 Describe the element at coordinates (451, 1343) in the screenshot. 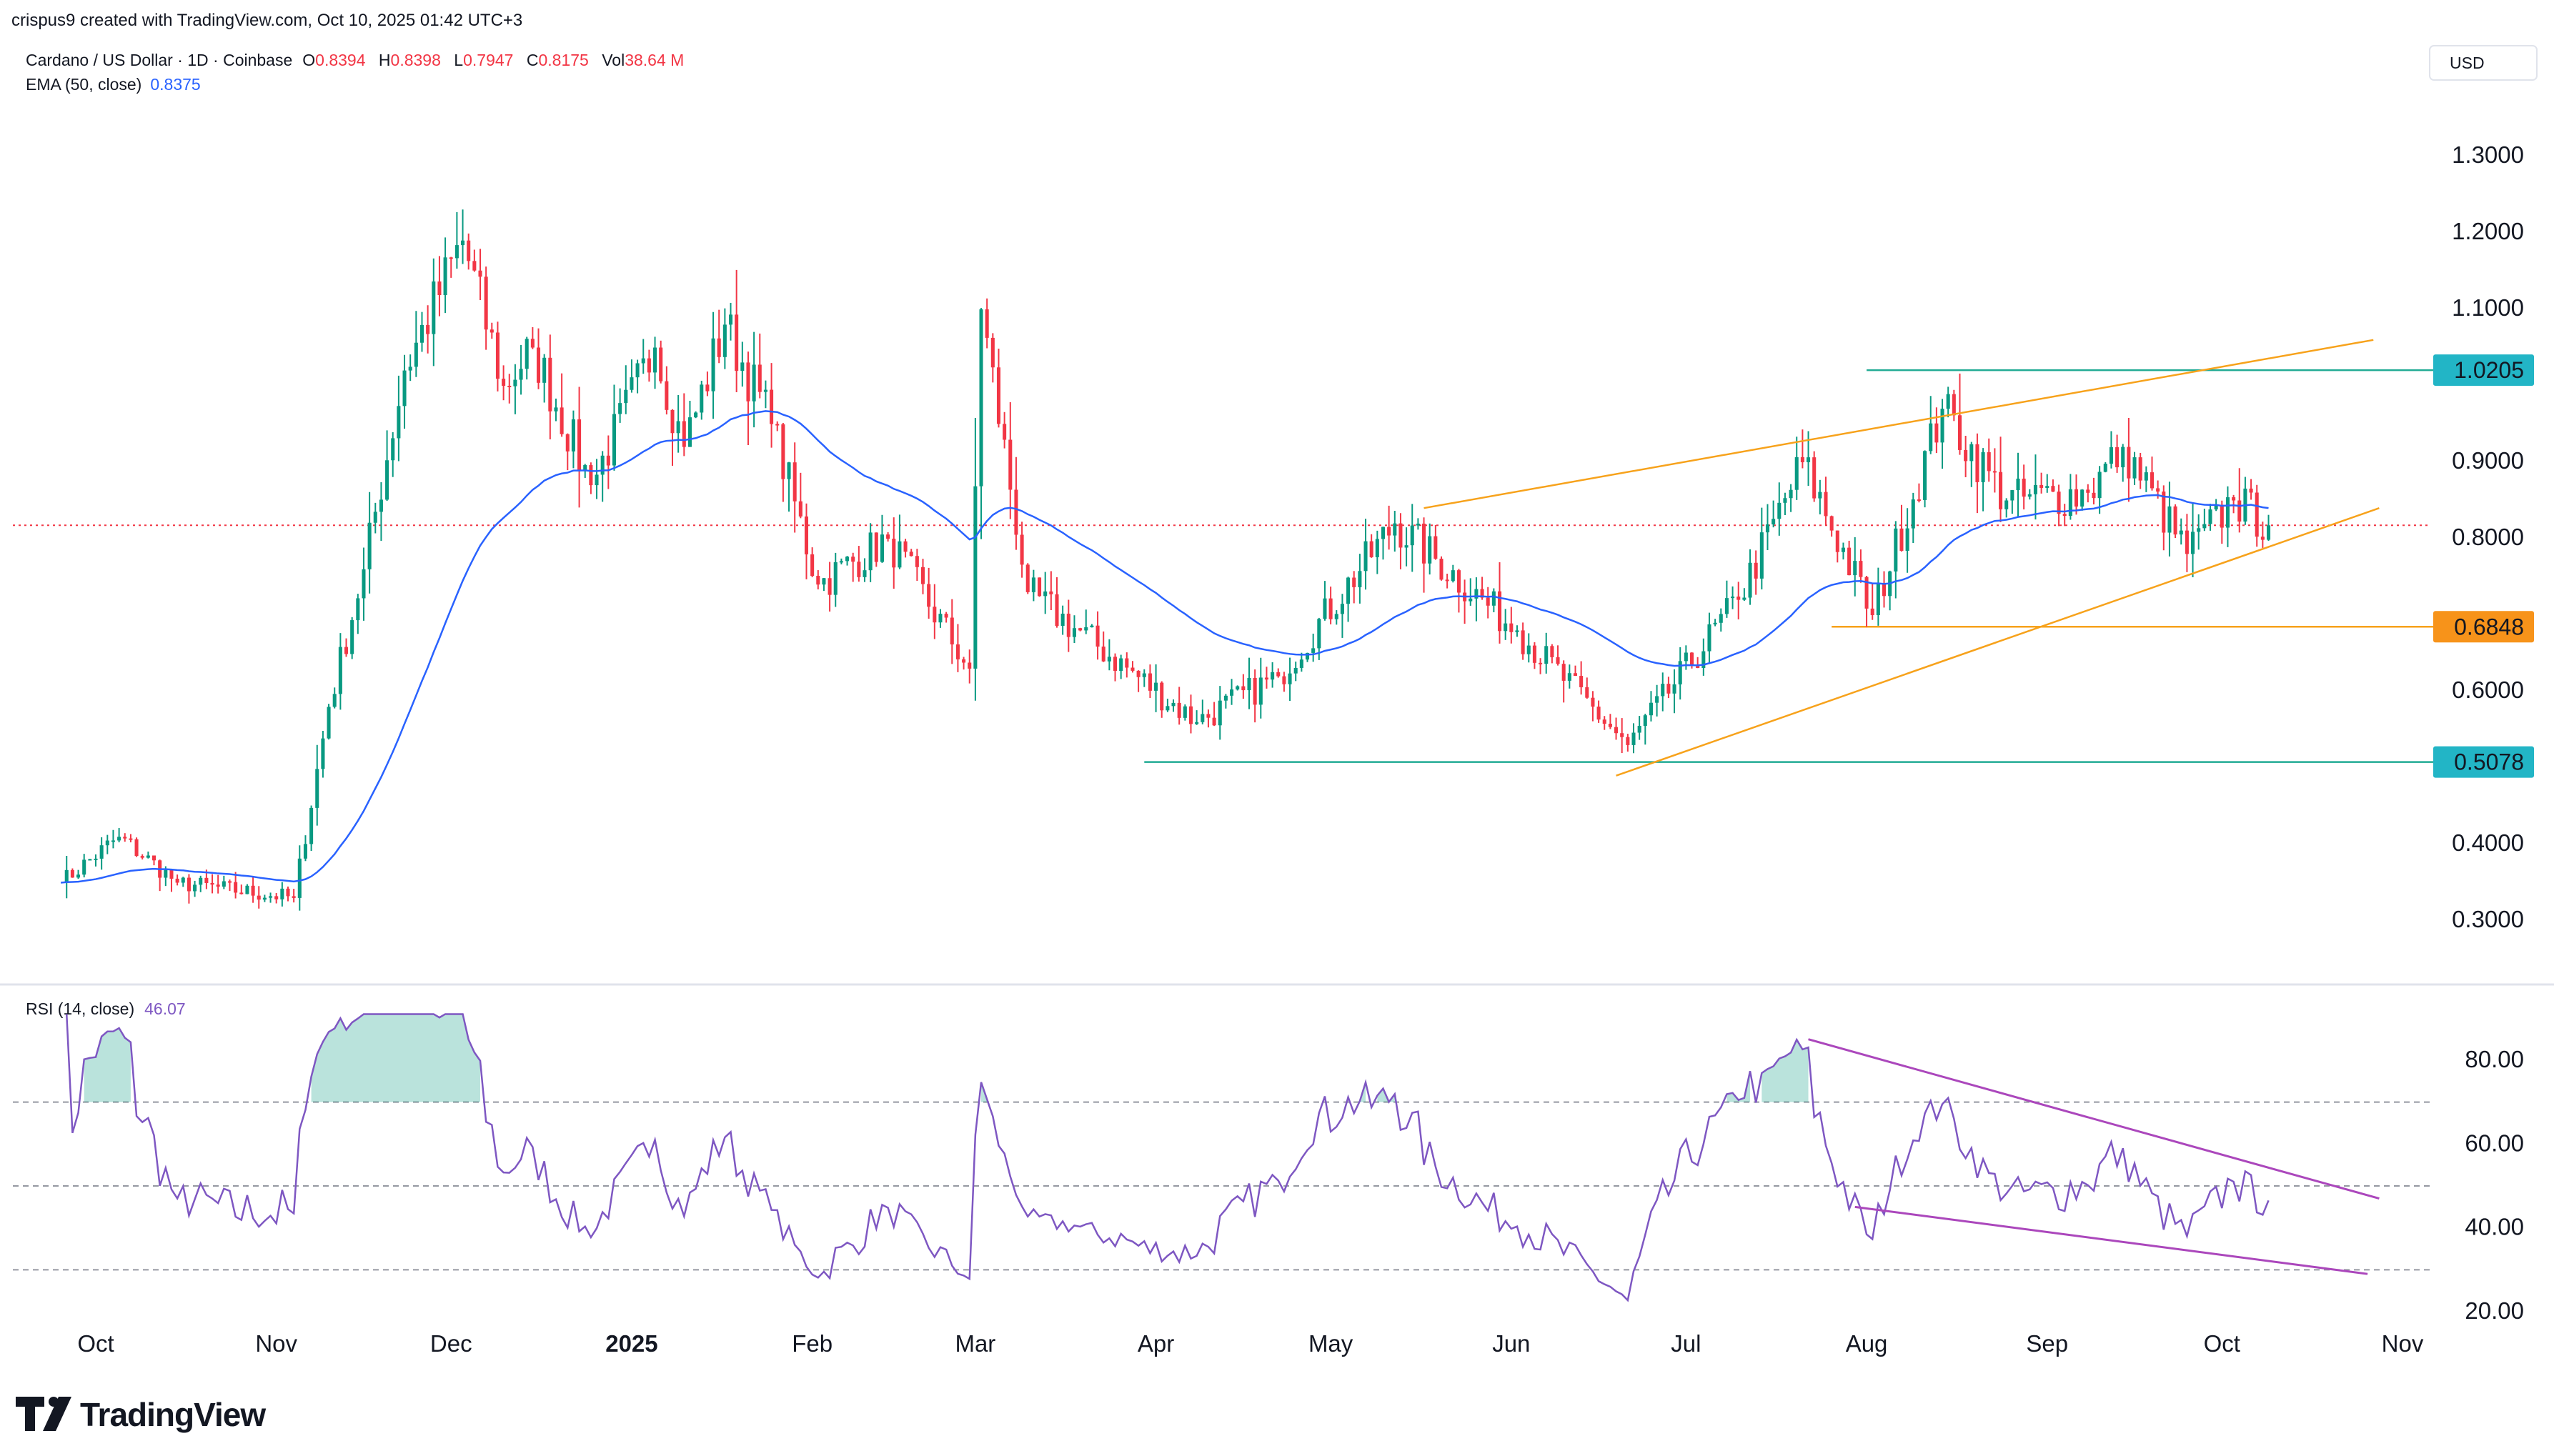

I see `time-tick-label: Dec` at that location.